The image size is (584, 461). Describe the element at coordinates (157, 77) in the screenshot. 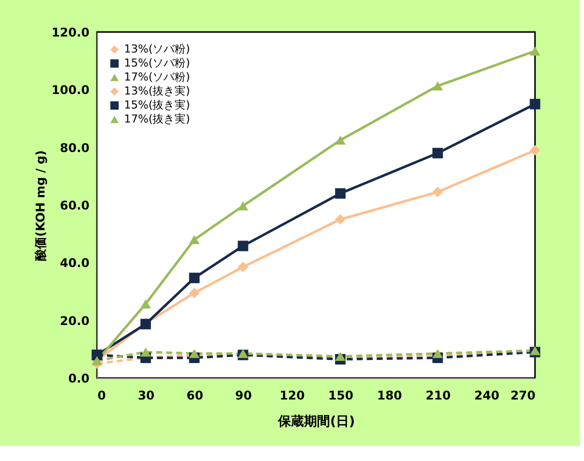

I see `legend-label: 17%(ソバ粉)` at that location.